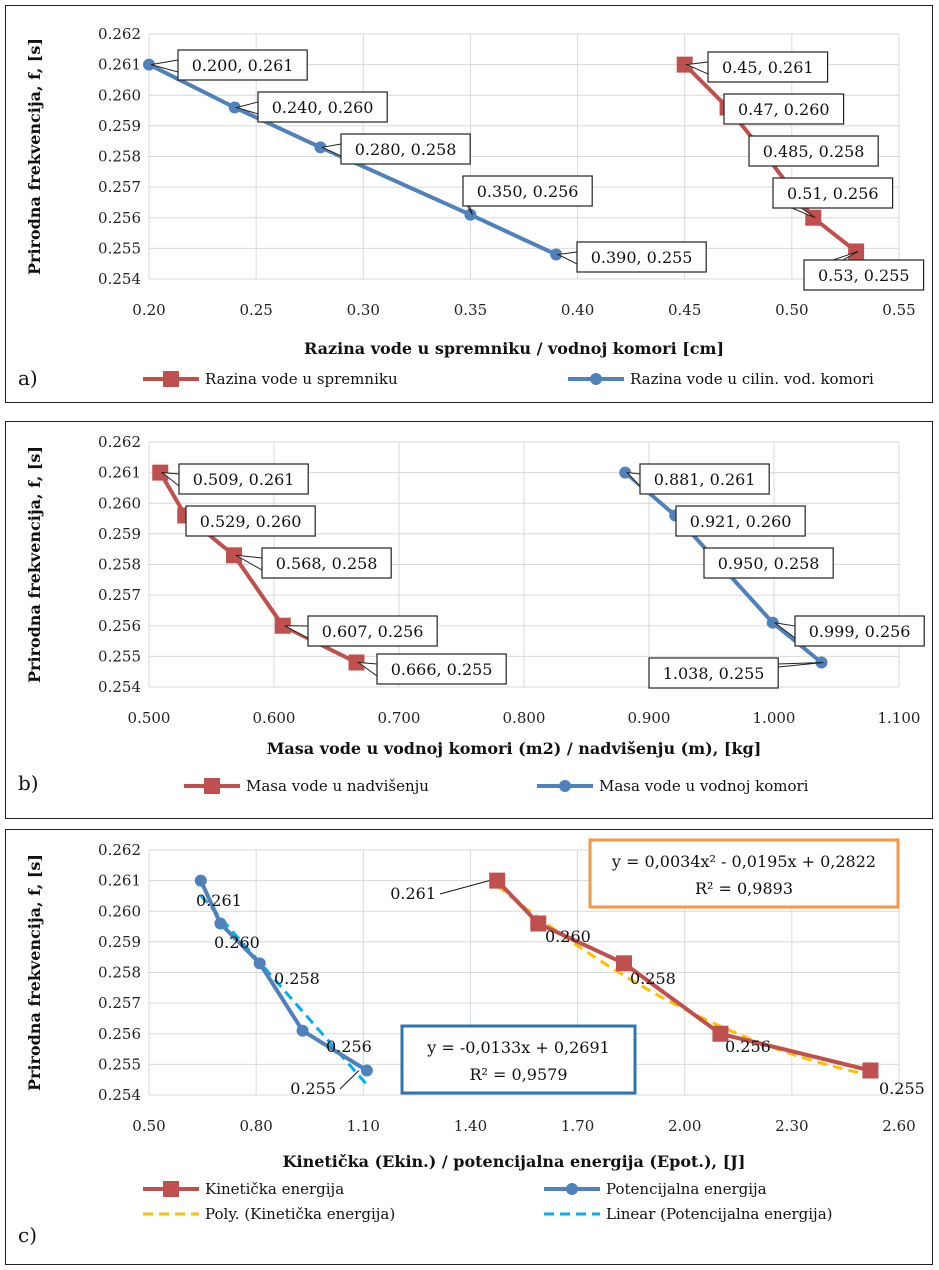 This screenshot has height=1270, width=939. What do you see at coordinates (768, 67) in the screenshot?
I see `data-label: 0.45, 0.261` at bounding box center [768, 67].